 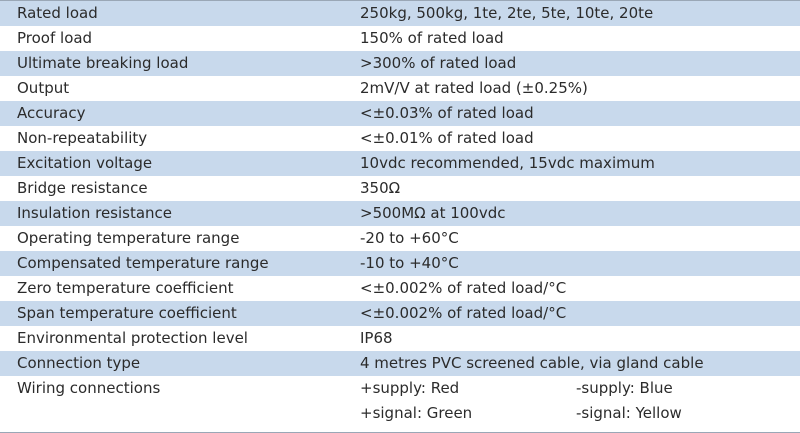 What do you see at coordinates (43, 88) in the screenshot?
I see `spec-label: Output` at bounding box center [43, 88].